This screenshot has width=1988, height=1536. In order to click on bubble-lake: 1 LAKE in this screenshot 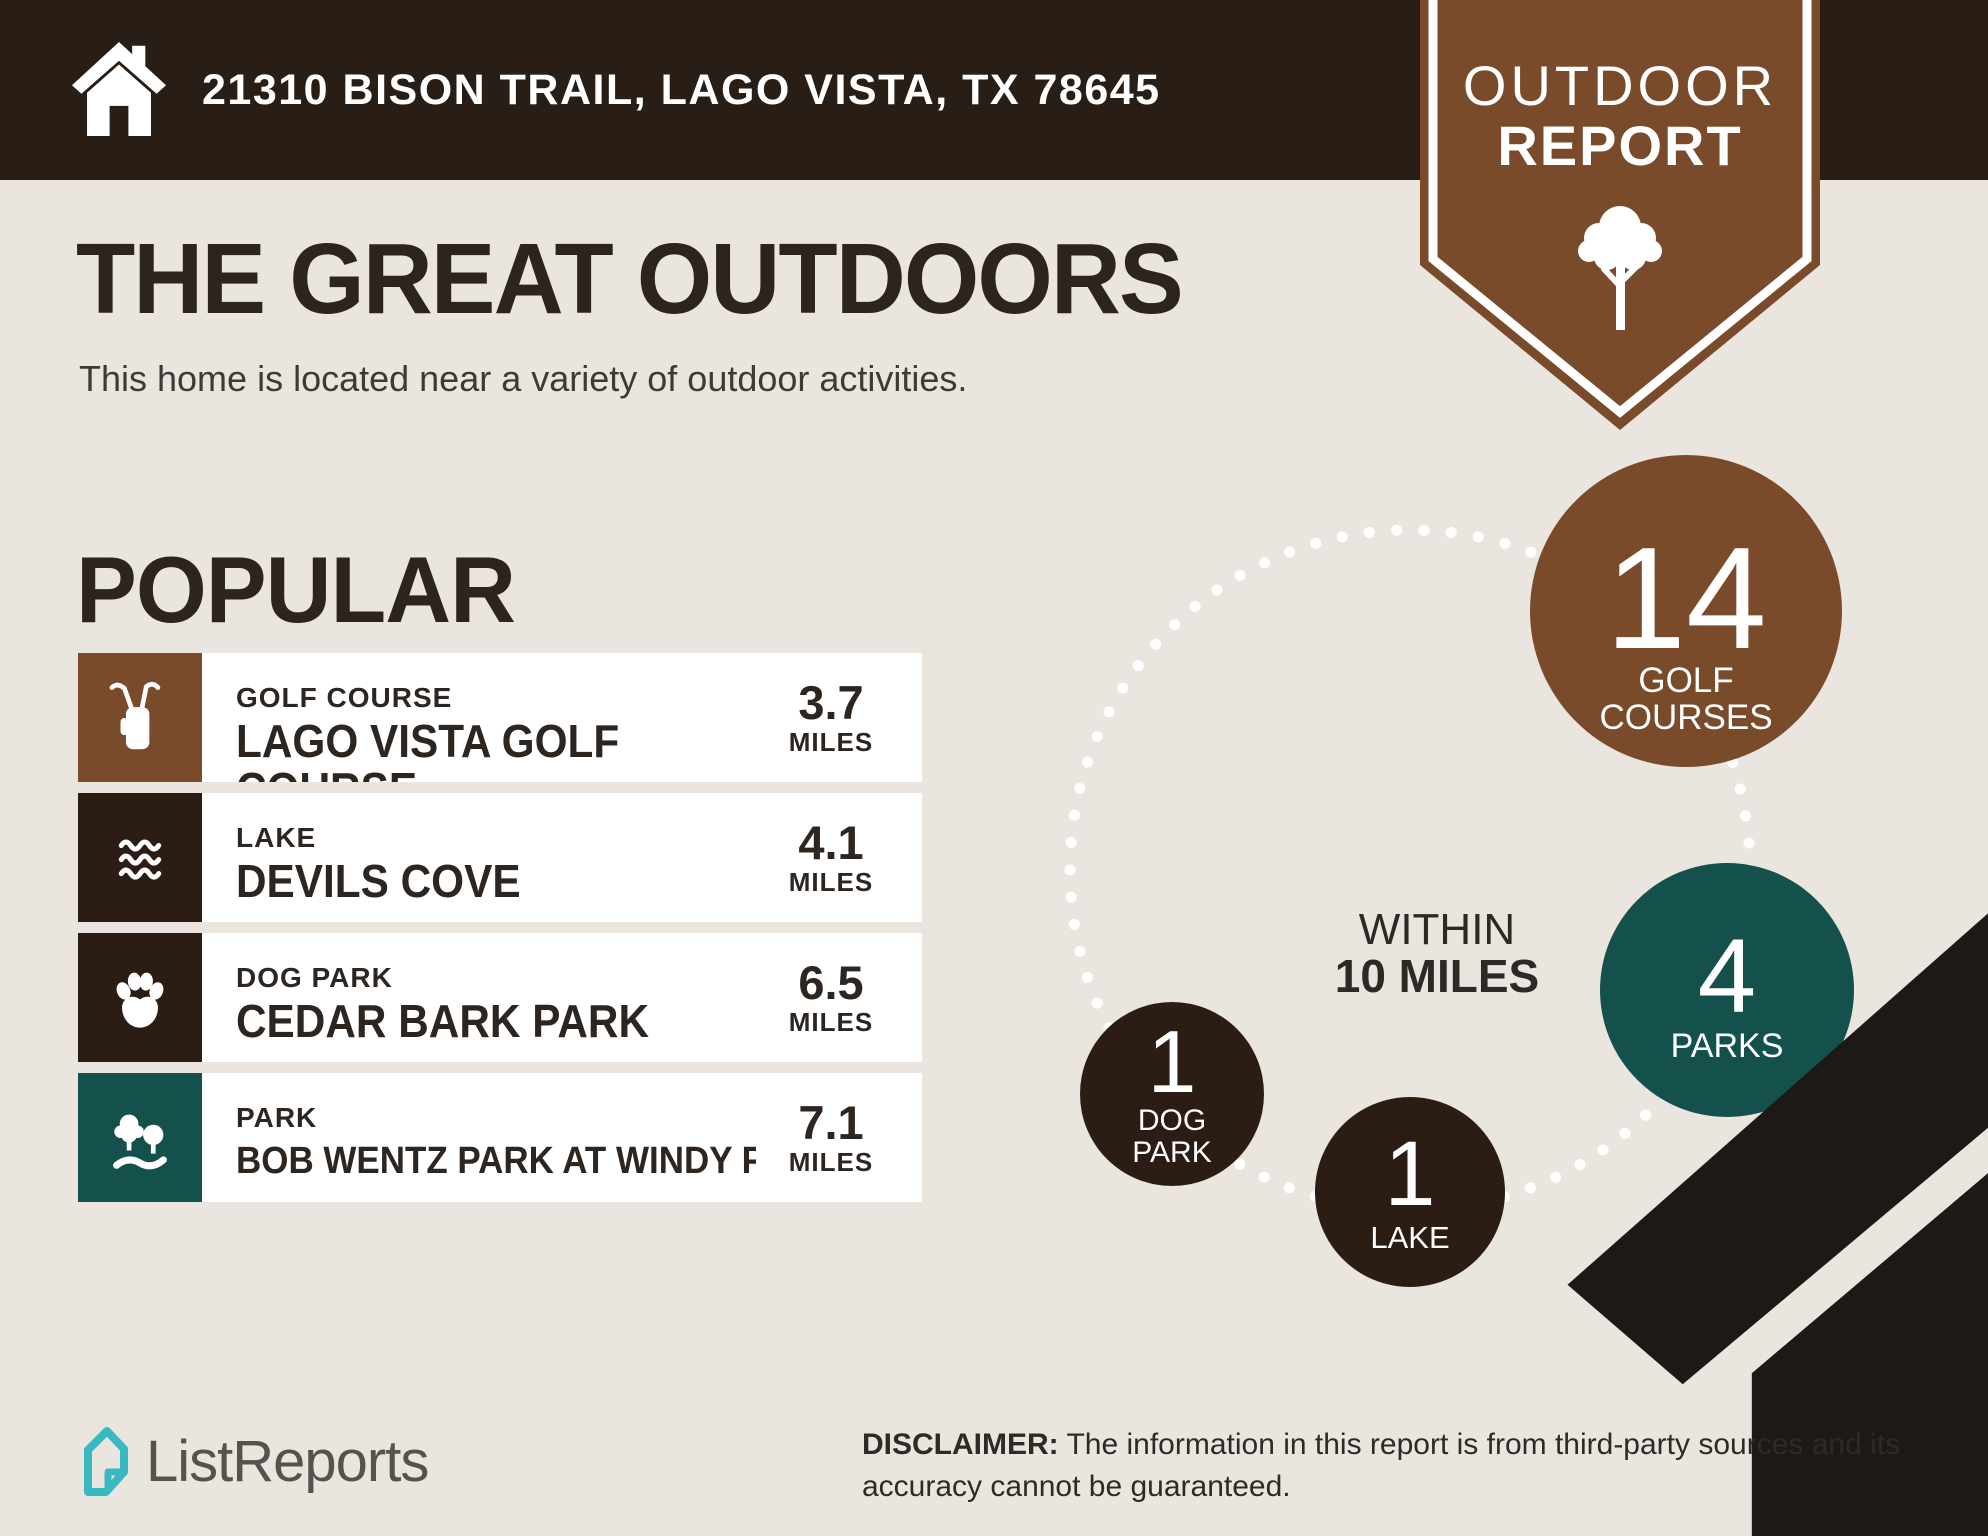, I will do `click(1410, 1192)`.